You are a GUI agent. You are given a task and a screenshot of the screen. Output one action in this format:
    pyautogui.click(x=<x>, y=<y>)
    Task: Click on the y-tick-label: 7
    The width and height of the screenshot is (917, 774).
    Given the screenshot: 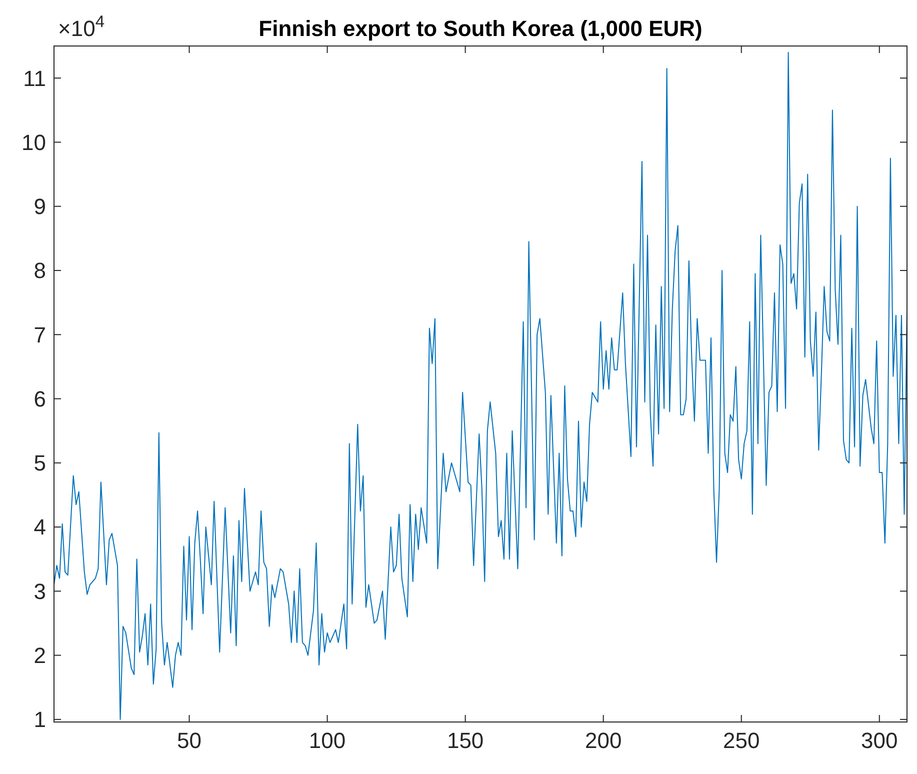 What is the action you would take?
    pyautogui.click(x=40, y=335)
    